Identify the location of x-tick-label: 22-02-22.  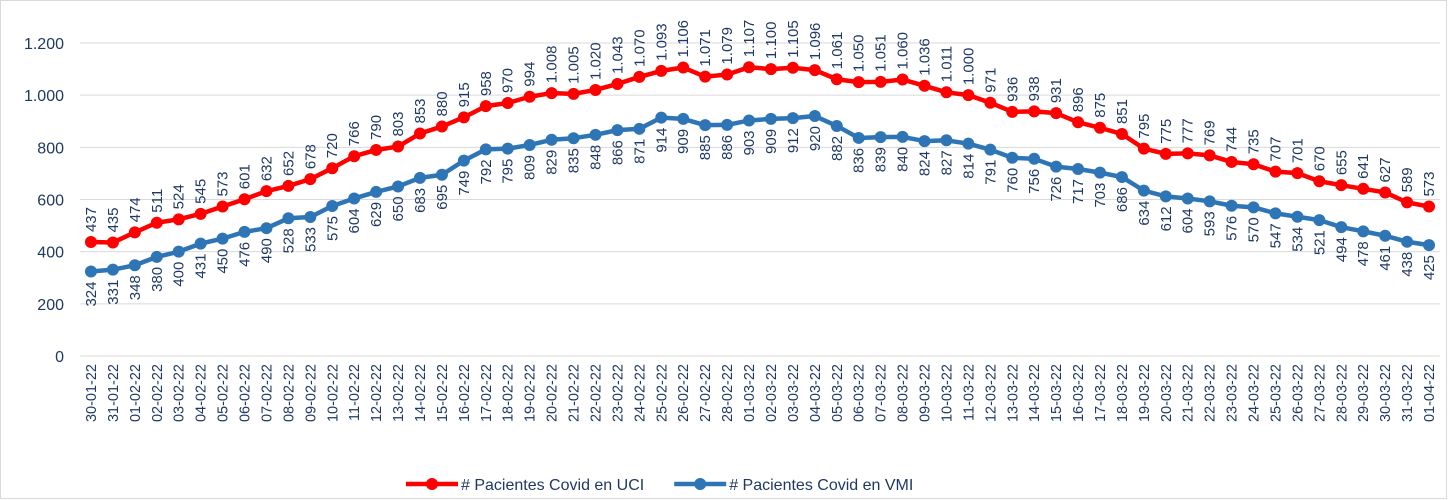
(596, 393).